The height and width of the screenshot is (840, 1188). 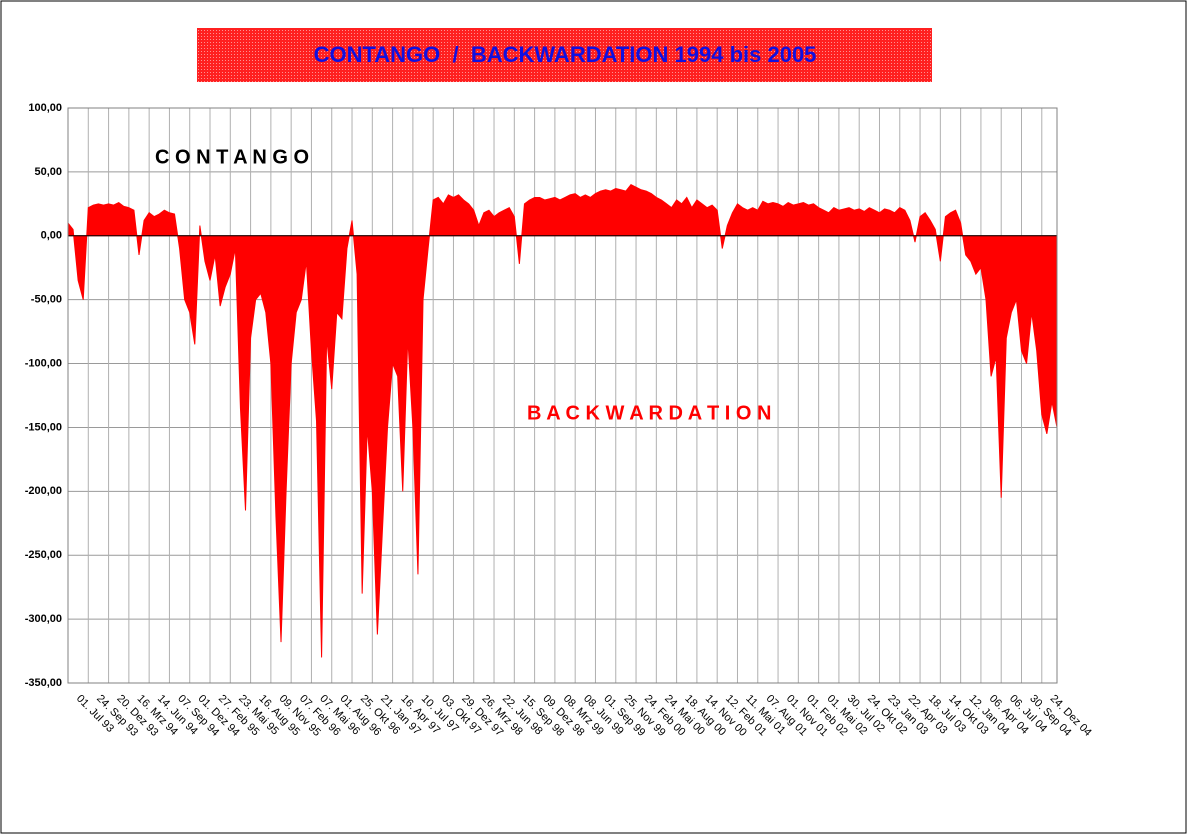 I want to click on chart-title: CONTANGO / BACKWARDATION 1994 bis 2005, so click(x=565, y=54).